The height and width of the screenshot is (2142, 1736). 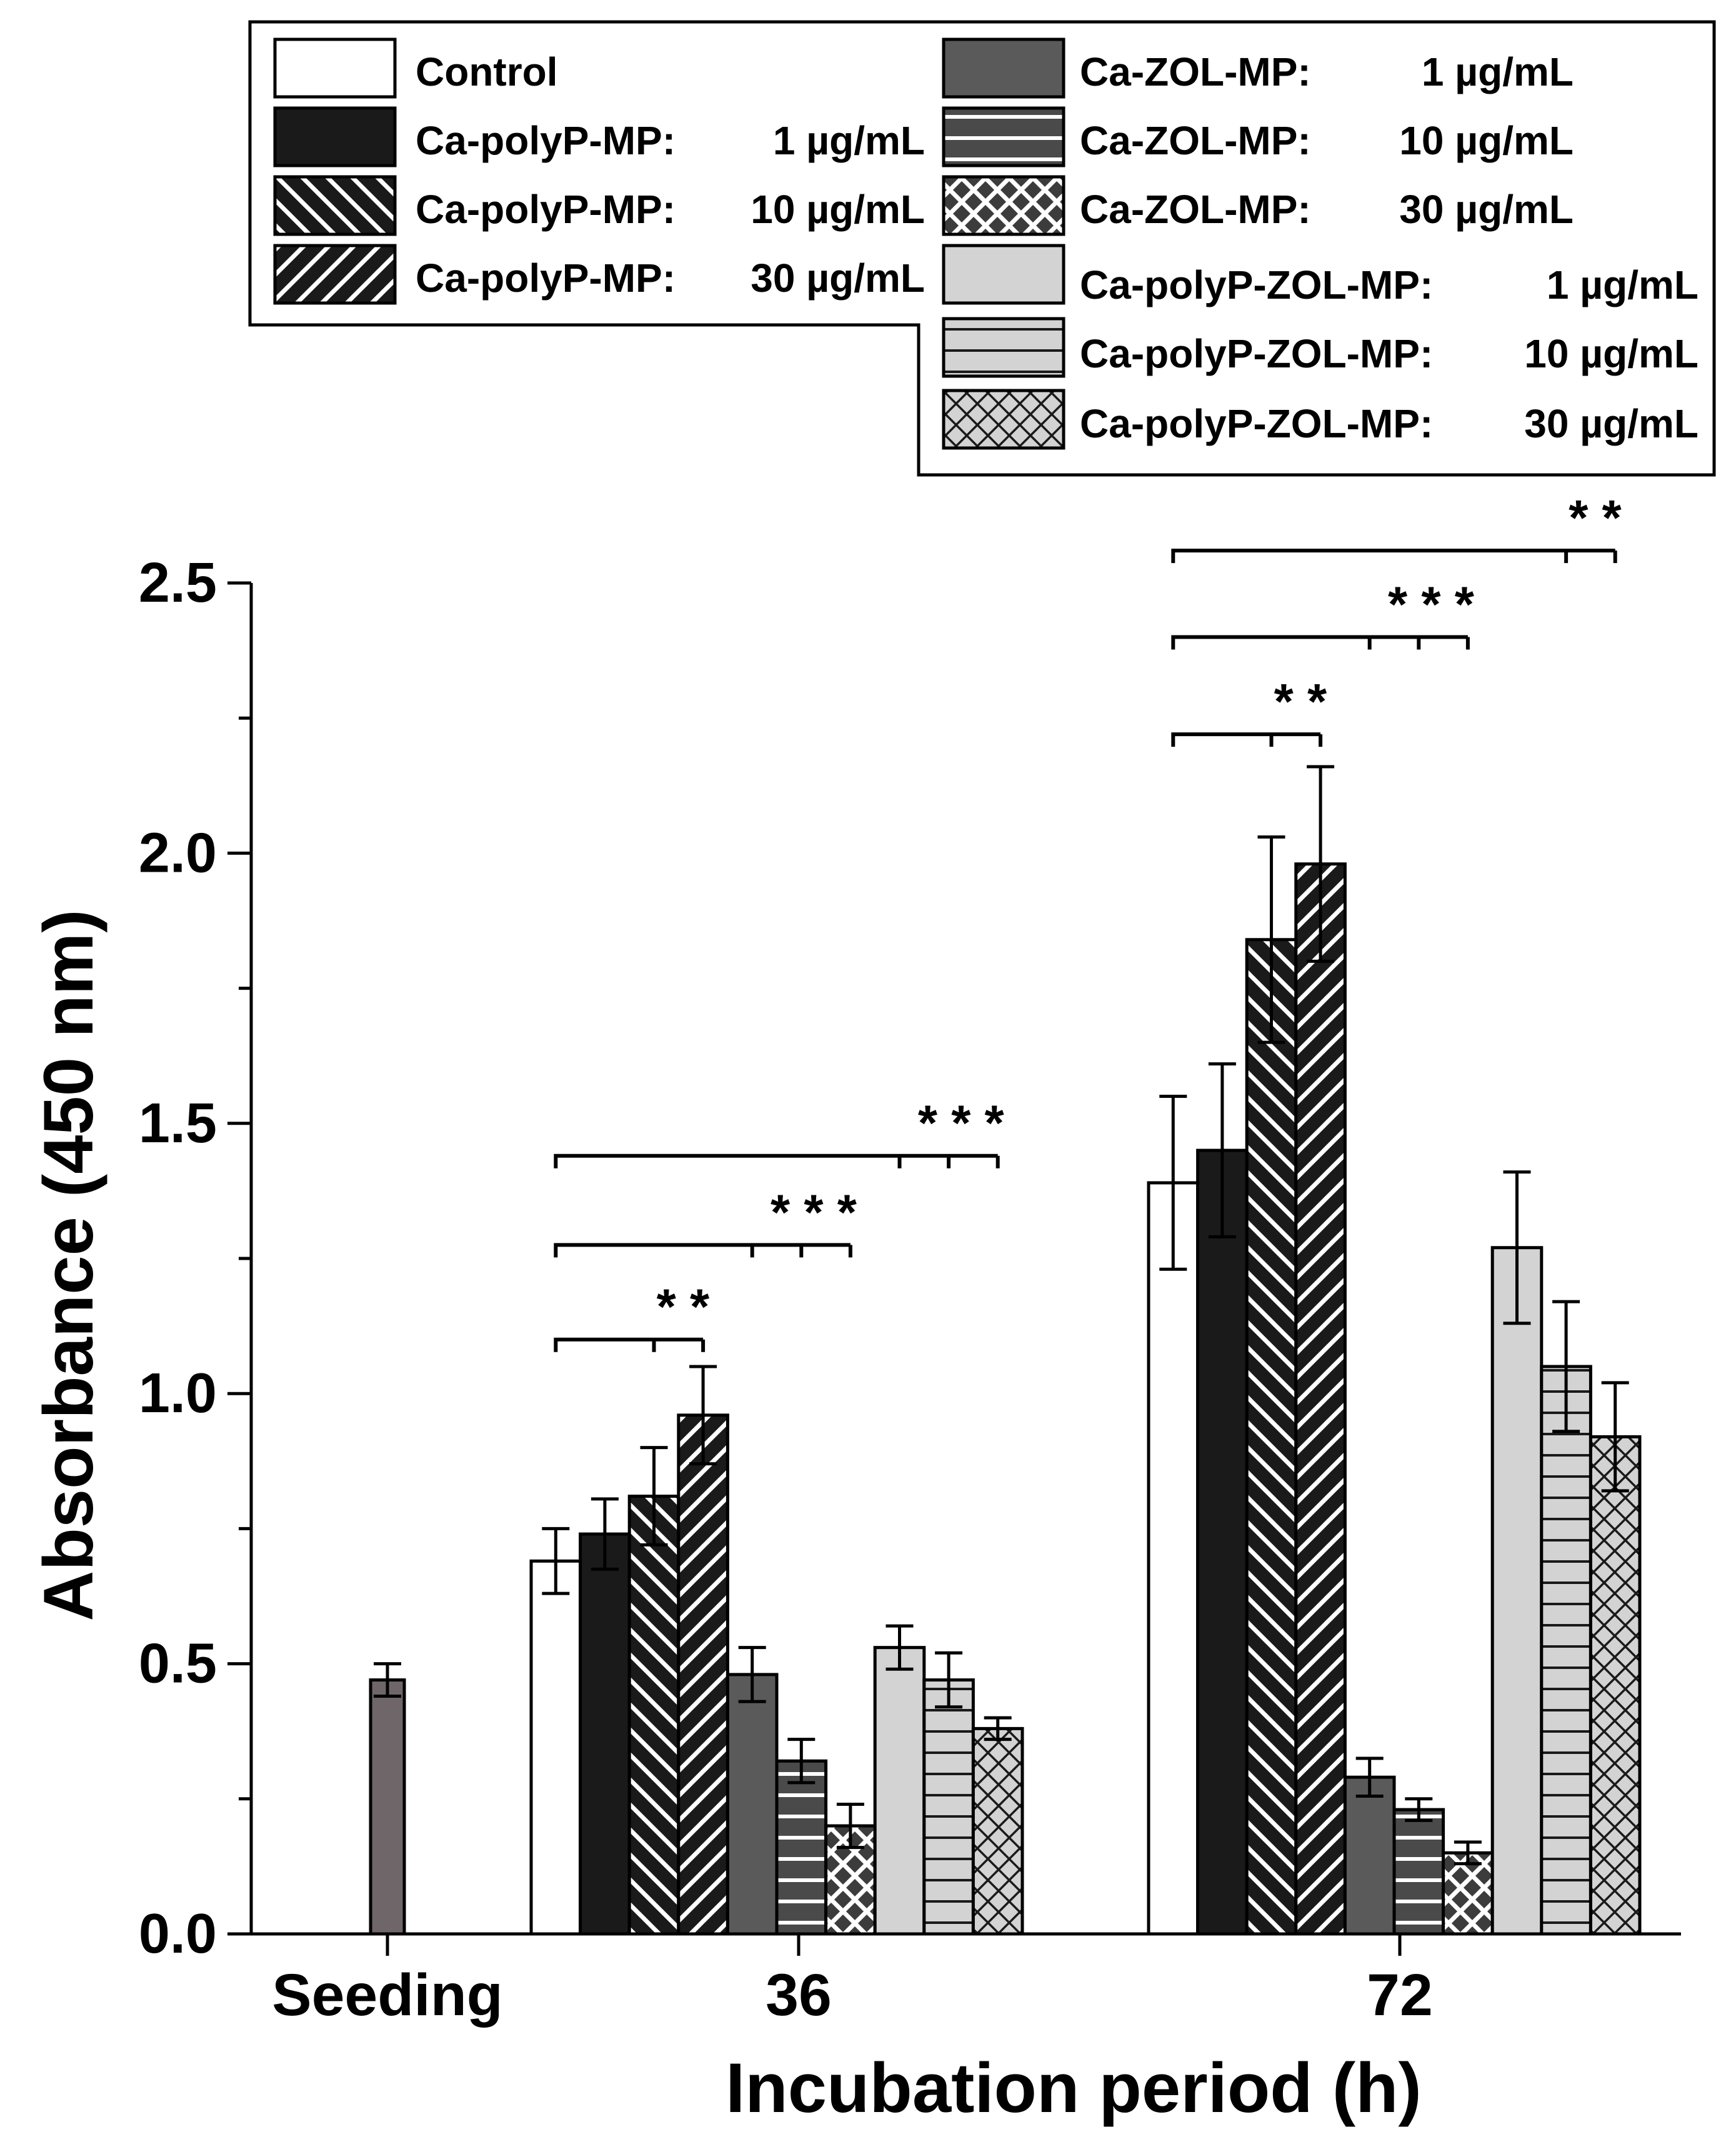 I want to click on y-tick-label: 2.5, so click(x=178, y=583).